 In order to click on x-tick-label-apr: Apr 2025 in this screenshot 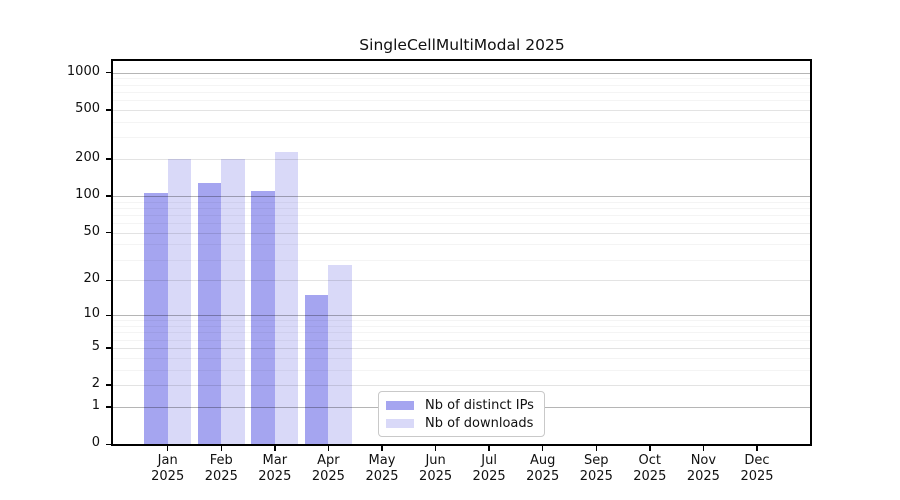, I will do `click(328, 468)`.